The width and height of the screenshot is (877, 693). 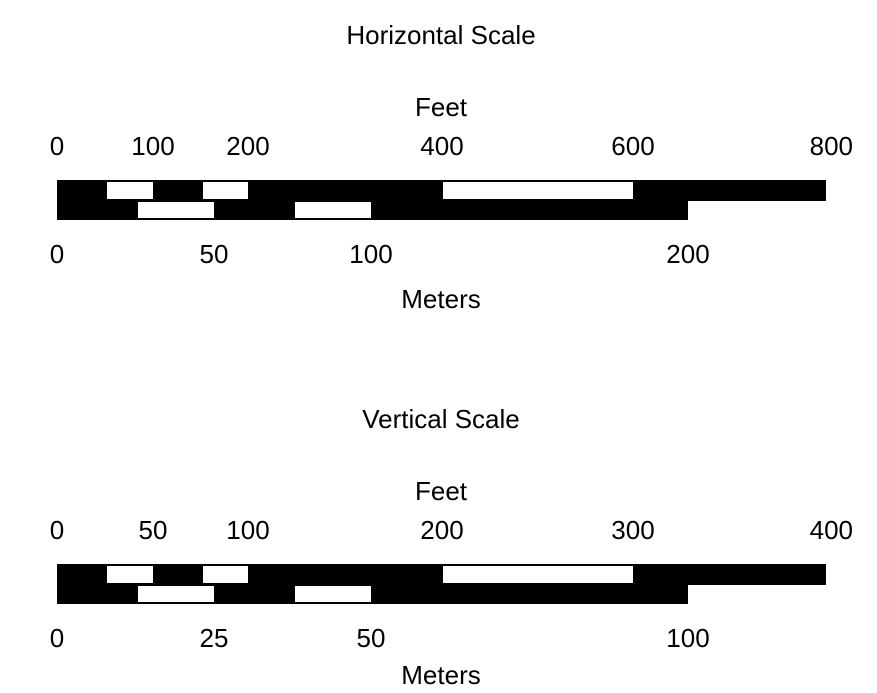 What do you see at coordinates (831, 146) in the screenshot?
I see `horizontal-feet-tick-800: 800` at bounding box center [831, 146].